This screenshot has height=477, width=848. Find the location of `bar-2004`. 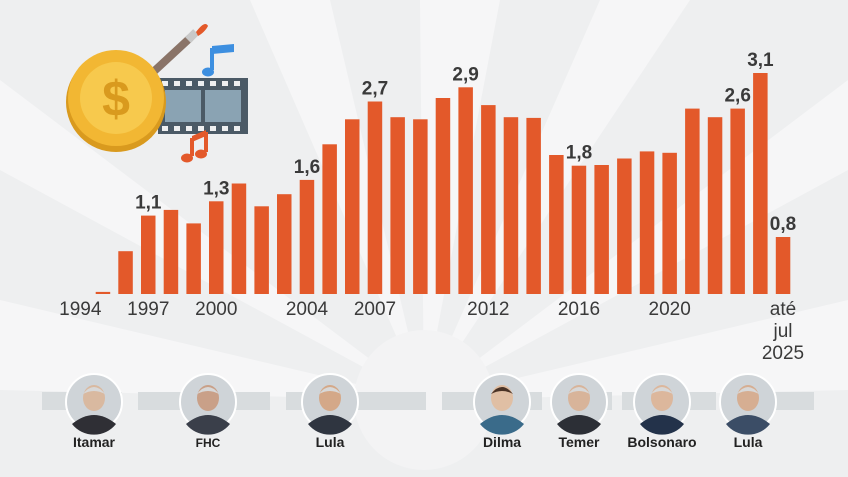

bar-2004 is located at coordinates (307, 236).